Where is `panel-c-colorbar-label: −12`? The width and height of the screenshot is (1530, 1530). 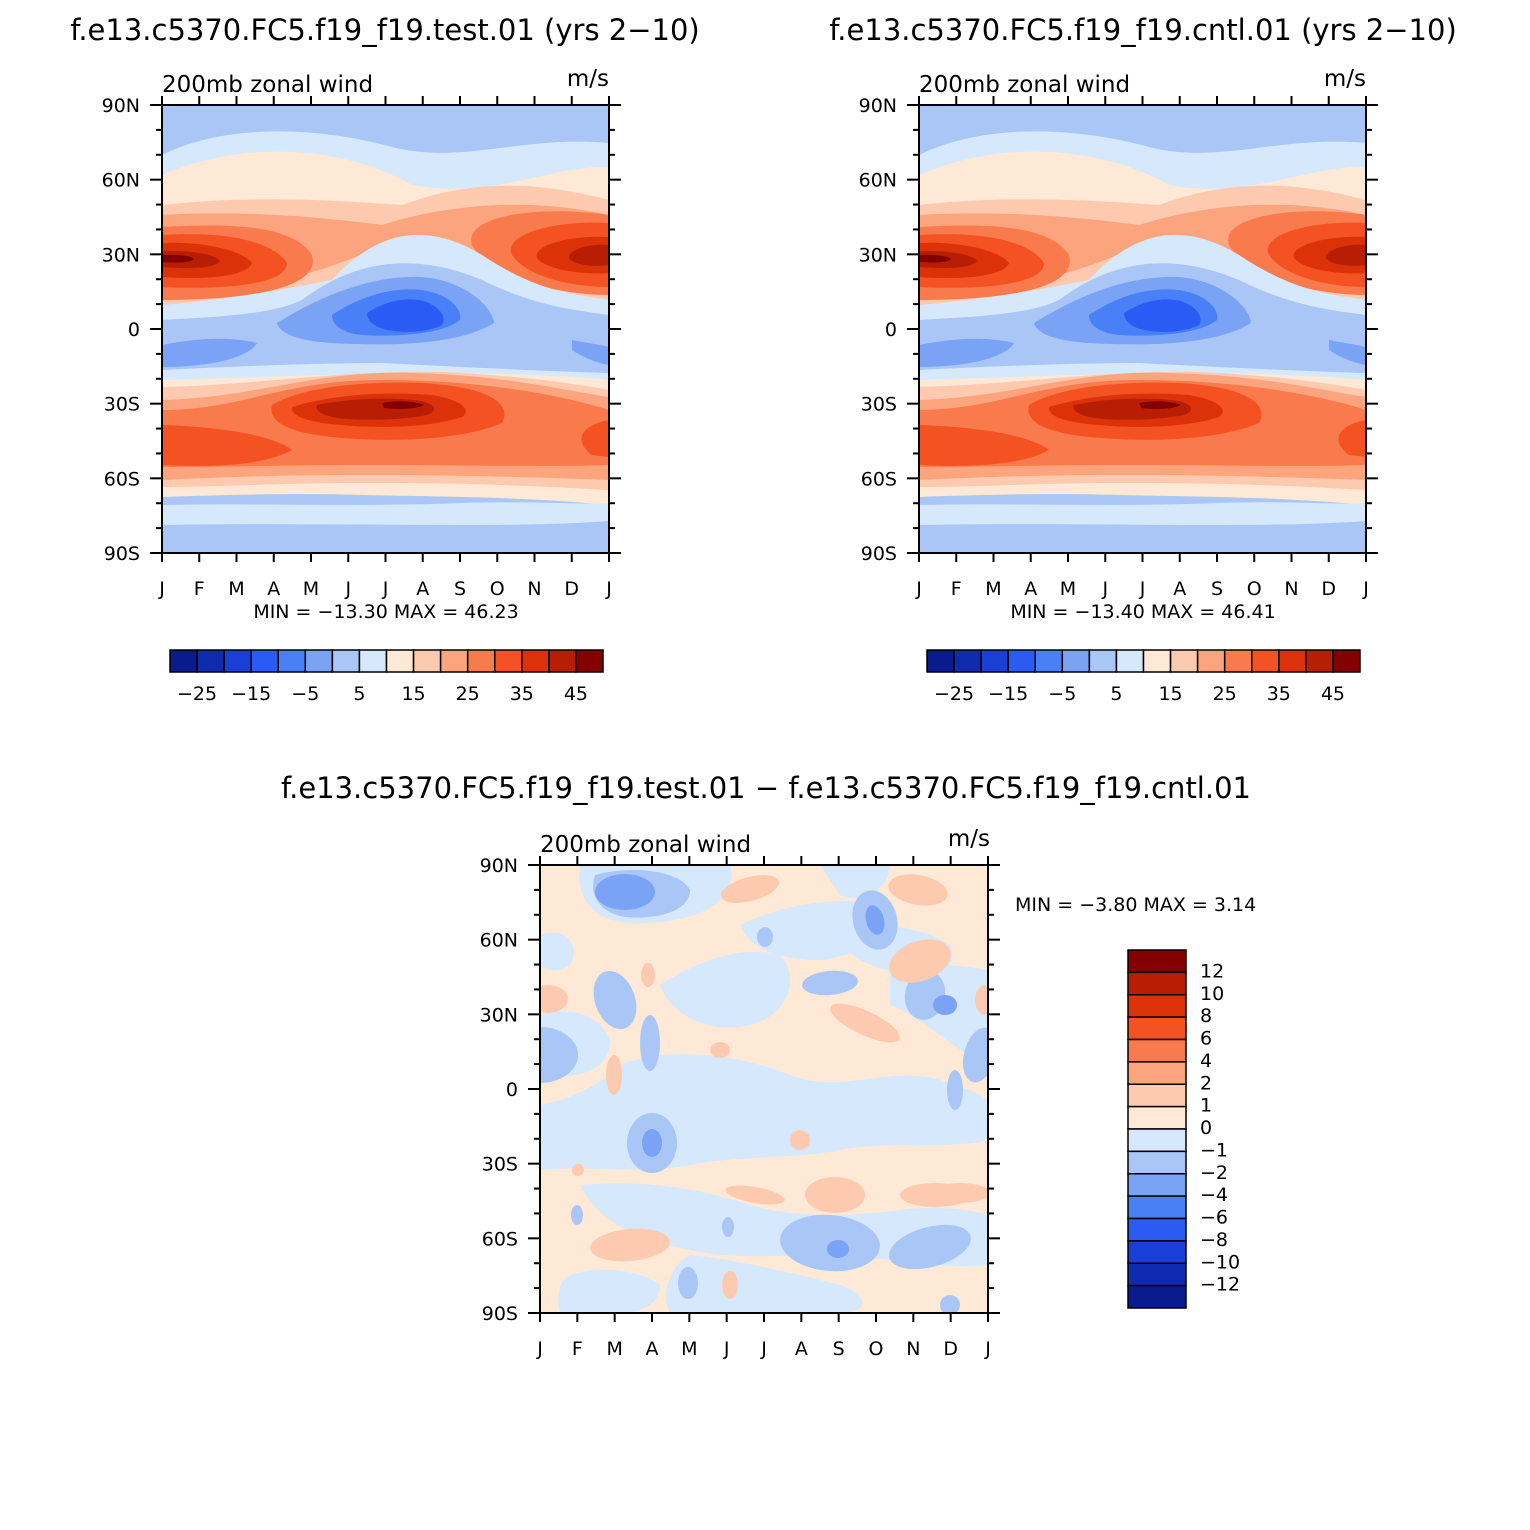
panel-c-colorbar-label: −12 is located at coordinates (1220, 1285).